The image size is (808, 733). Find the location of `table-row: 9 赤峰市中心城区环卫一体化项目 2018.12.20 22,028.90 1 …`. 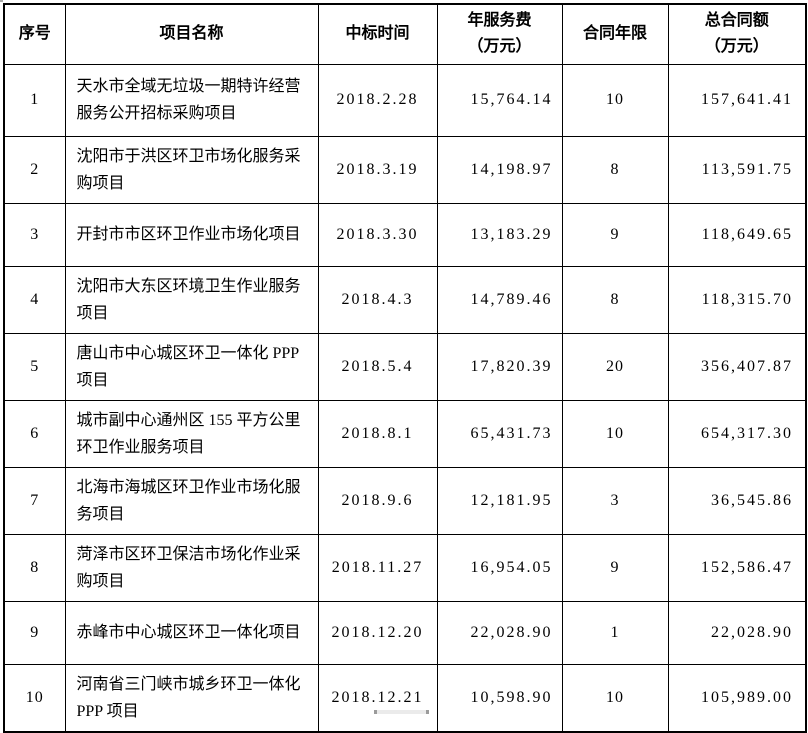

table-row: 9 赤峰市中心城区环卫一体化项目 2018.12.20 22,028.90 1 … is located at coordinates (405, 632).